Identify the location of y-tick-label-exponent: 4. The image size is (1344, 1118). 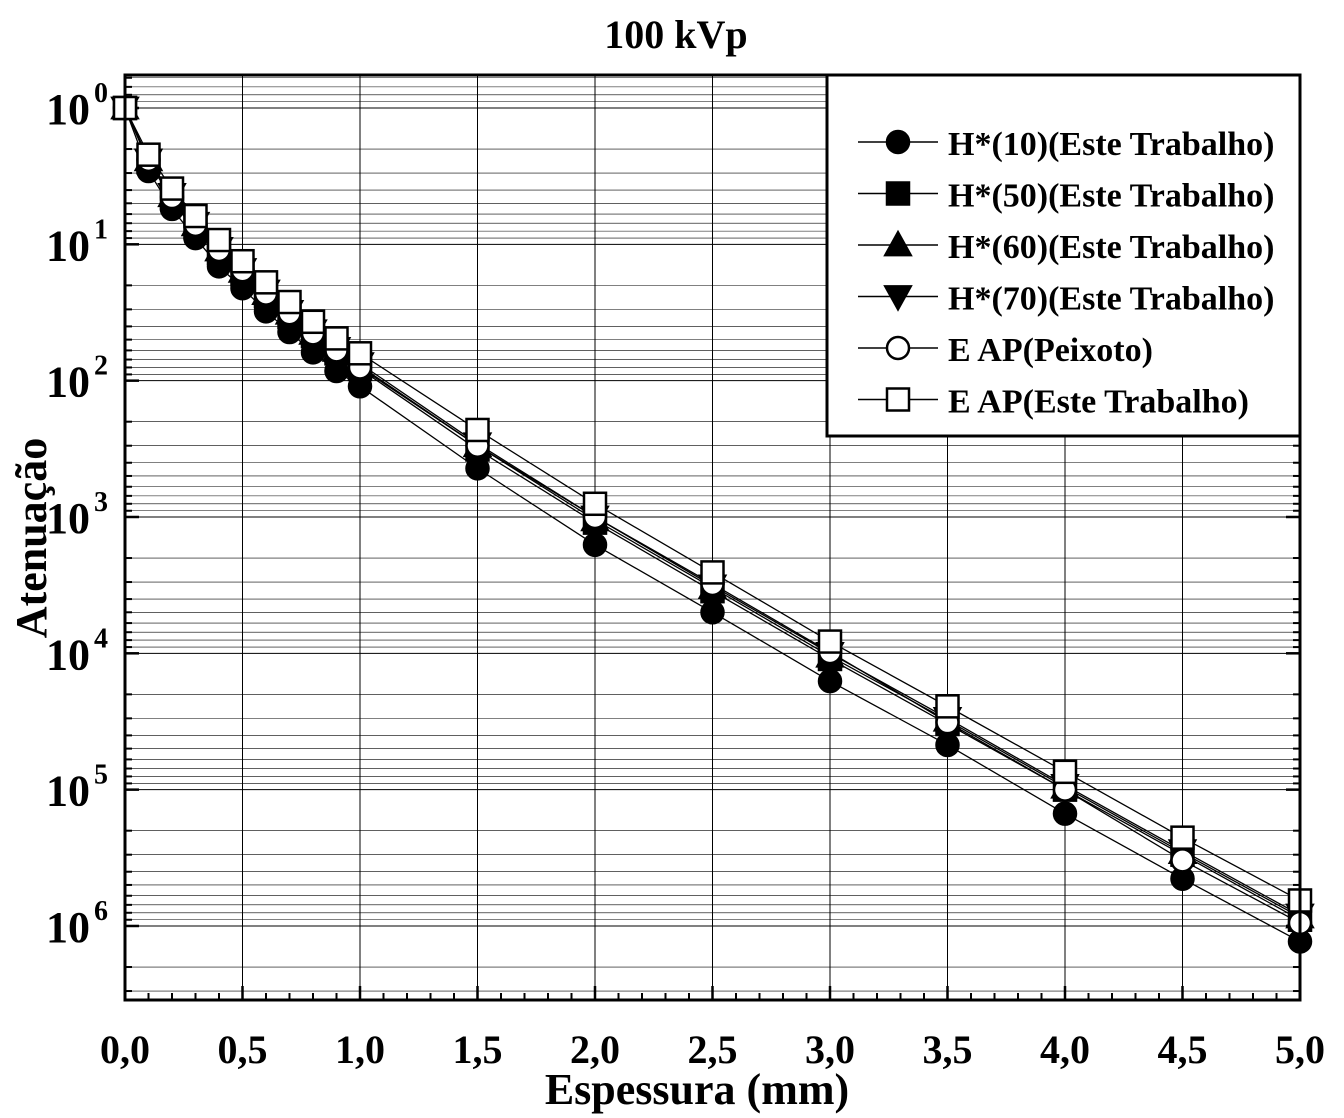
(101, 638).